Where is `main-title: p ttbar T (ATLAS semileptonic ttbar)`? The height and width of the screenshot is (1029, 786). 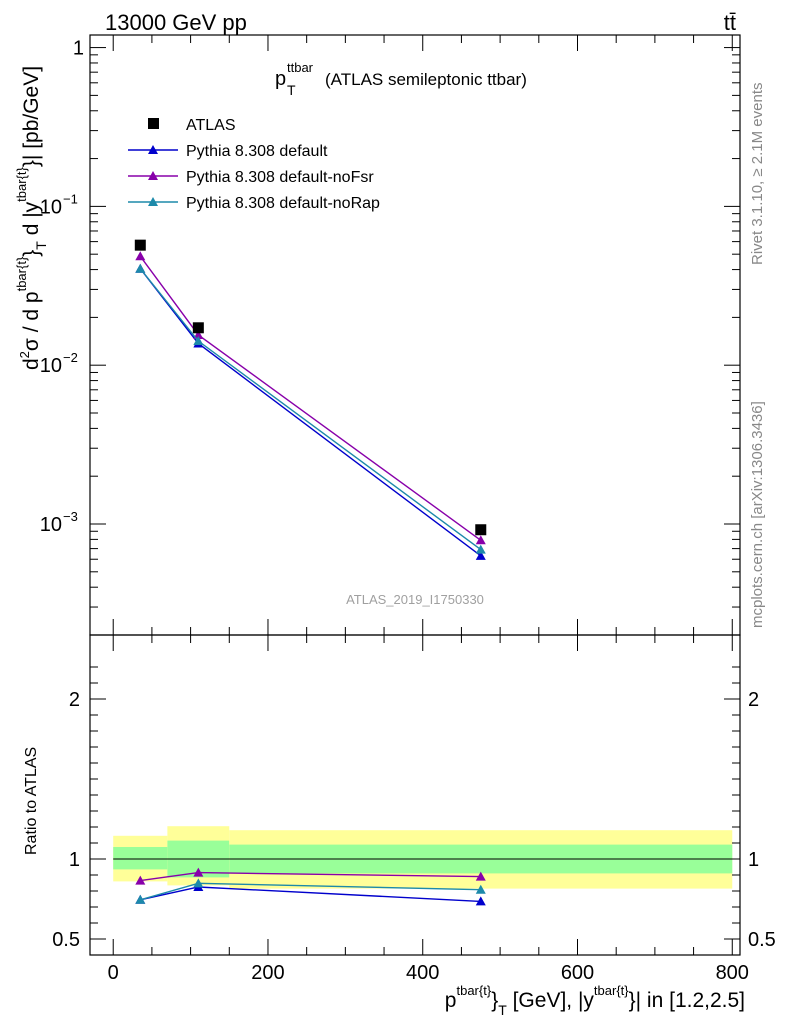 main-title: p ttbar T (ATLAS semileptonic ttbar) is located at coordinates (401, 79).